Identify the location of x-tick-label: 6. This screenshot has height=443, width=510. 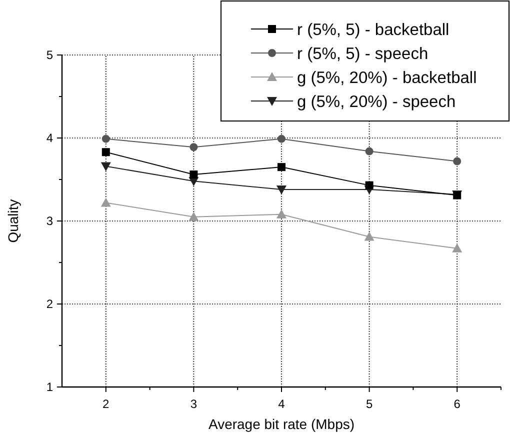
(457, 404).